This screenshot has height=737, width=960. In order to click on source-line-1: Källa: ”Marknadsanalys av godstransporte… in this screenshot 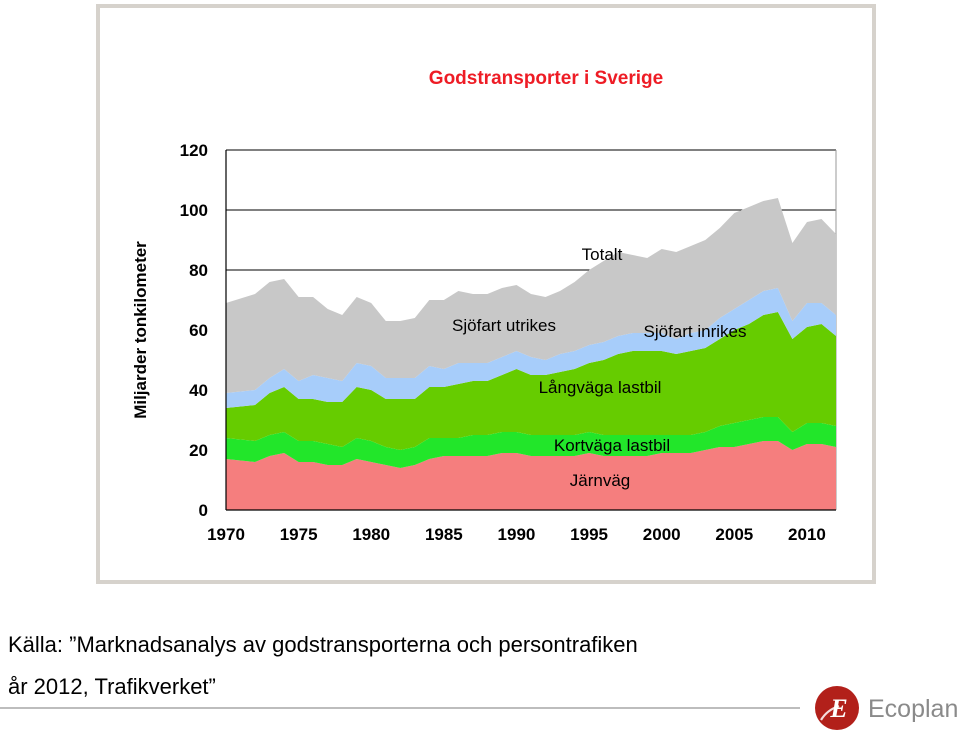, I will do `click(323, 644)`.